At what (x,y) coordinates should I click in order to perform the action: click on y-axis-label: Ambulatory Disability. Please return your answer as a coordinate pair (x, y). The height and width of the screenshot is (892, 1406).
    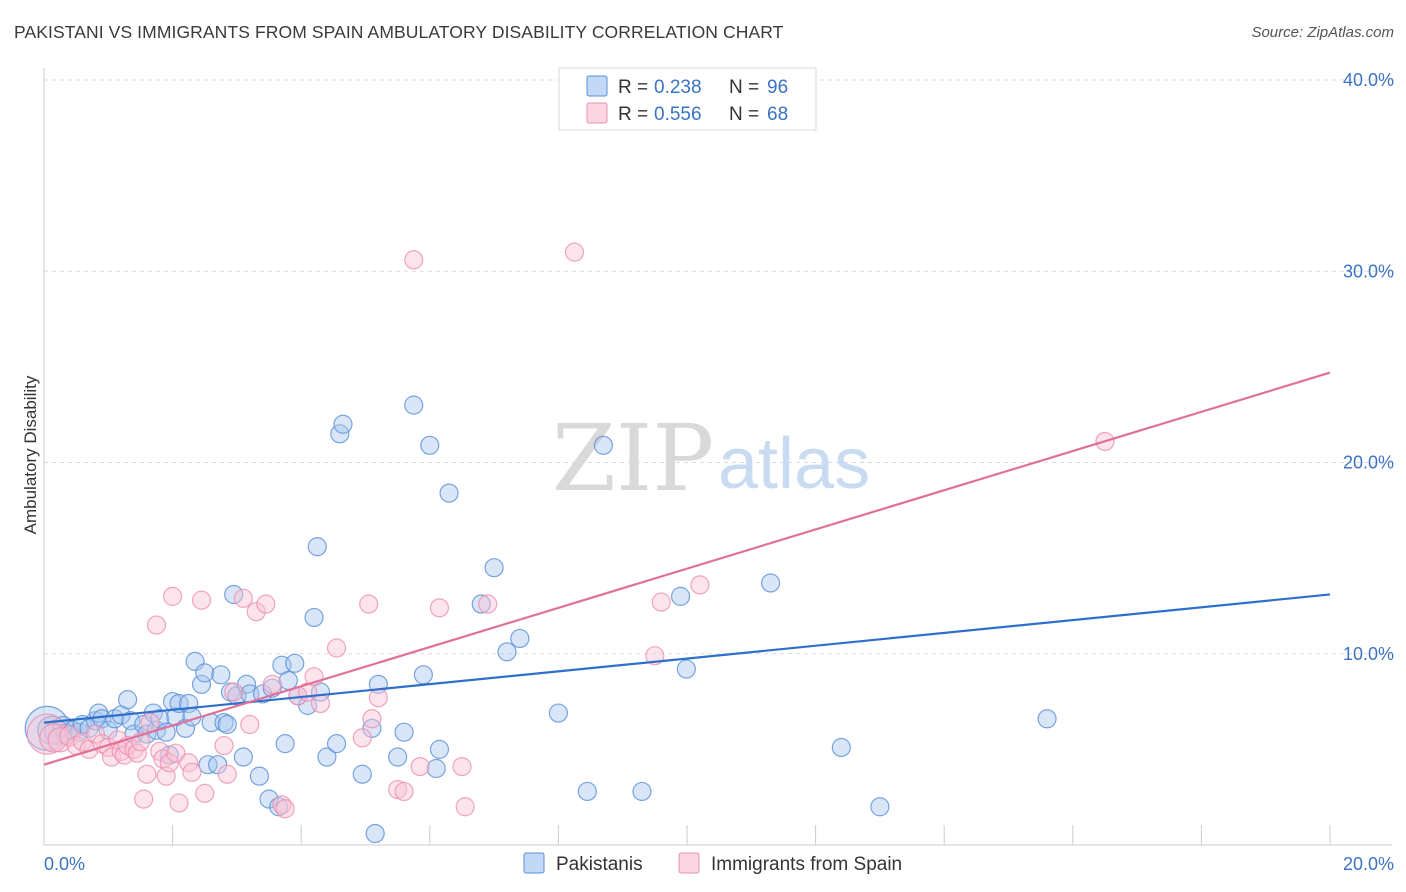
    Looking at the image, I should click on (30, 454).